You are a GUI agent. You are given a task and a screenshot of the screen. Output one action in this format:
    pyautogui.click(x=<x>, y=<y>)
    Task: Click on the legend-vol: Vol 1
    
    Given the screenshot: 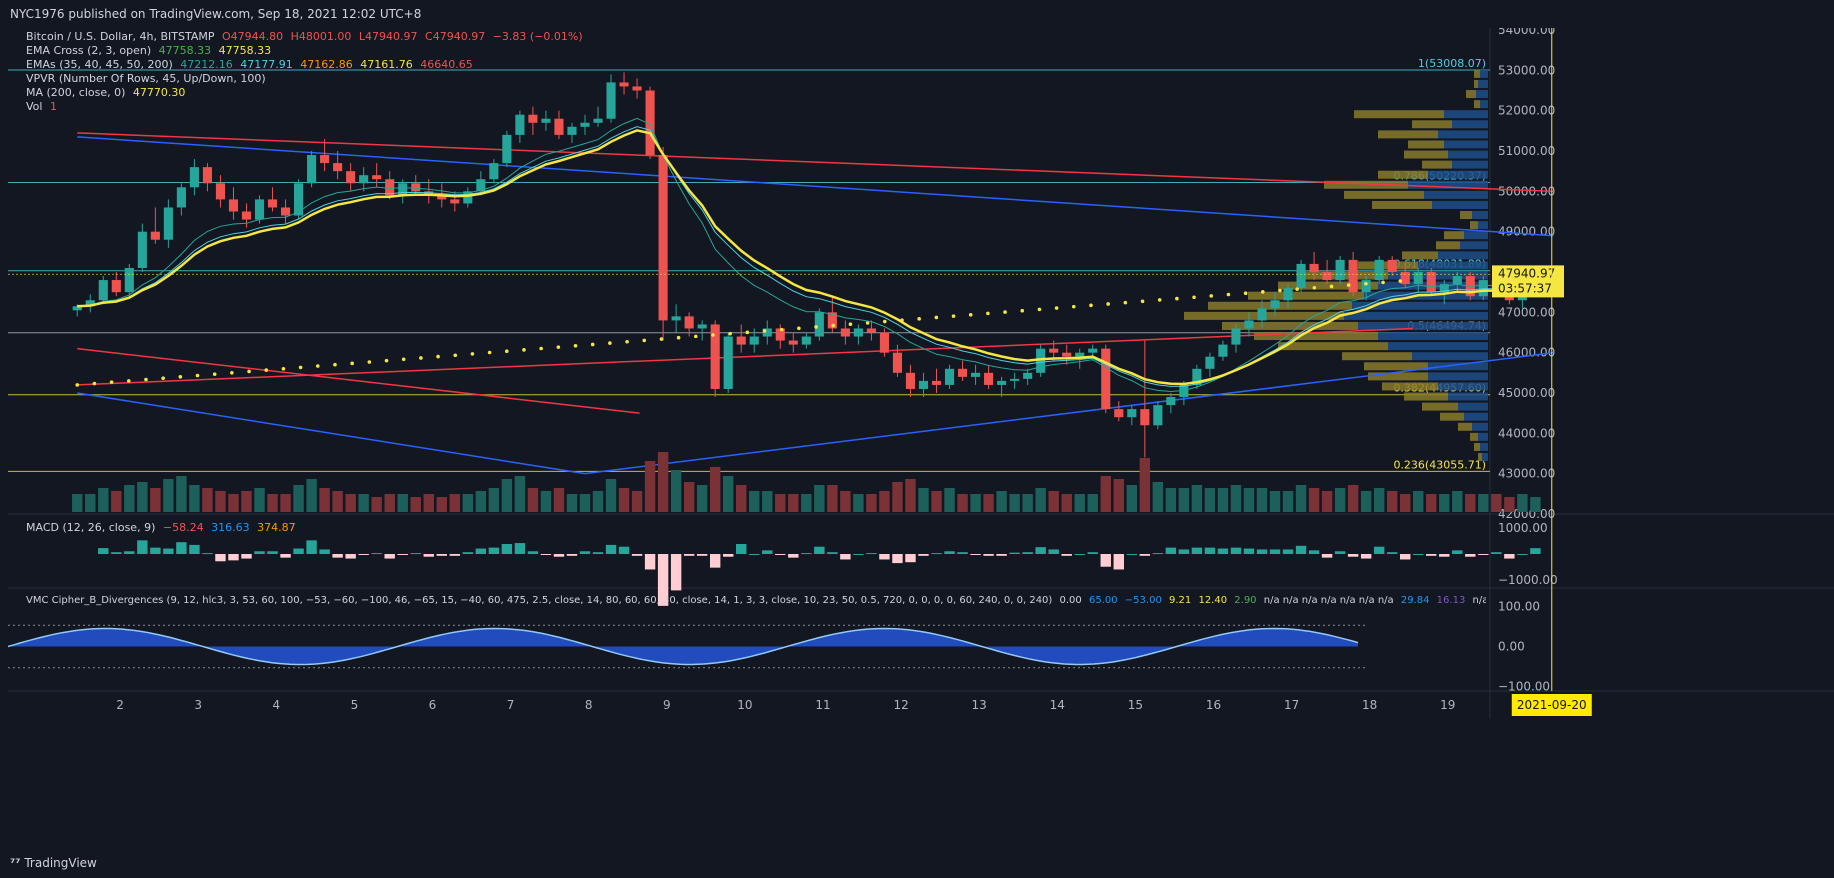 What is the action you would take?
    pyautogui.click(x=41, y=106)
    